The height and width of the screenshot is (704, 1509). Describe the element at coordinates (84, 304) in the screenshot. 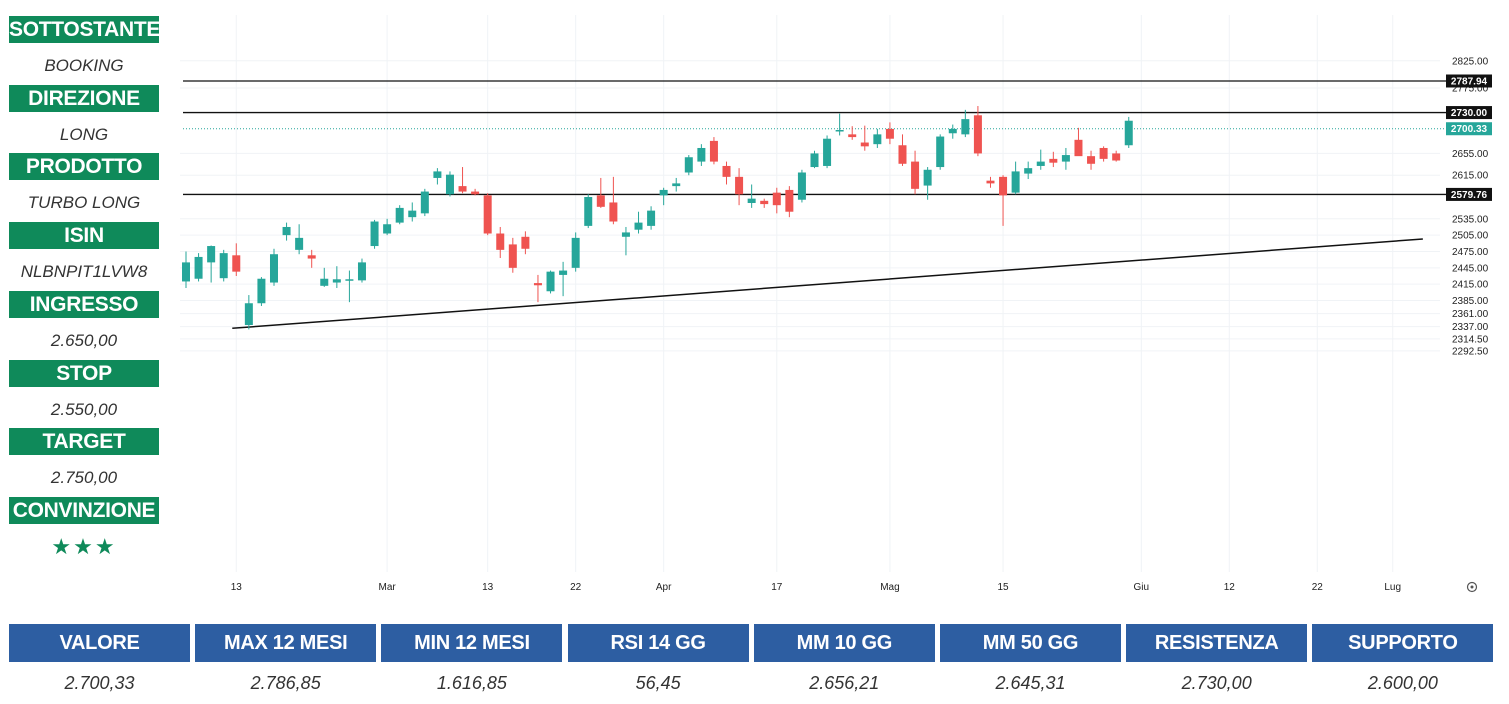

I see `sidebar-label-4: INGRESSO` at that location.